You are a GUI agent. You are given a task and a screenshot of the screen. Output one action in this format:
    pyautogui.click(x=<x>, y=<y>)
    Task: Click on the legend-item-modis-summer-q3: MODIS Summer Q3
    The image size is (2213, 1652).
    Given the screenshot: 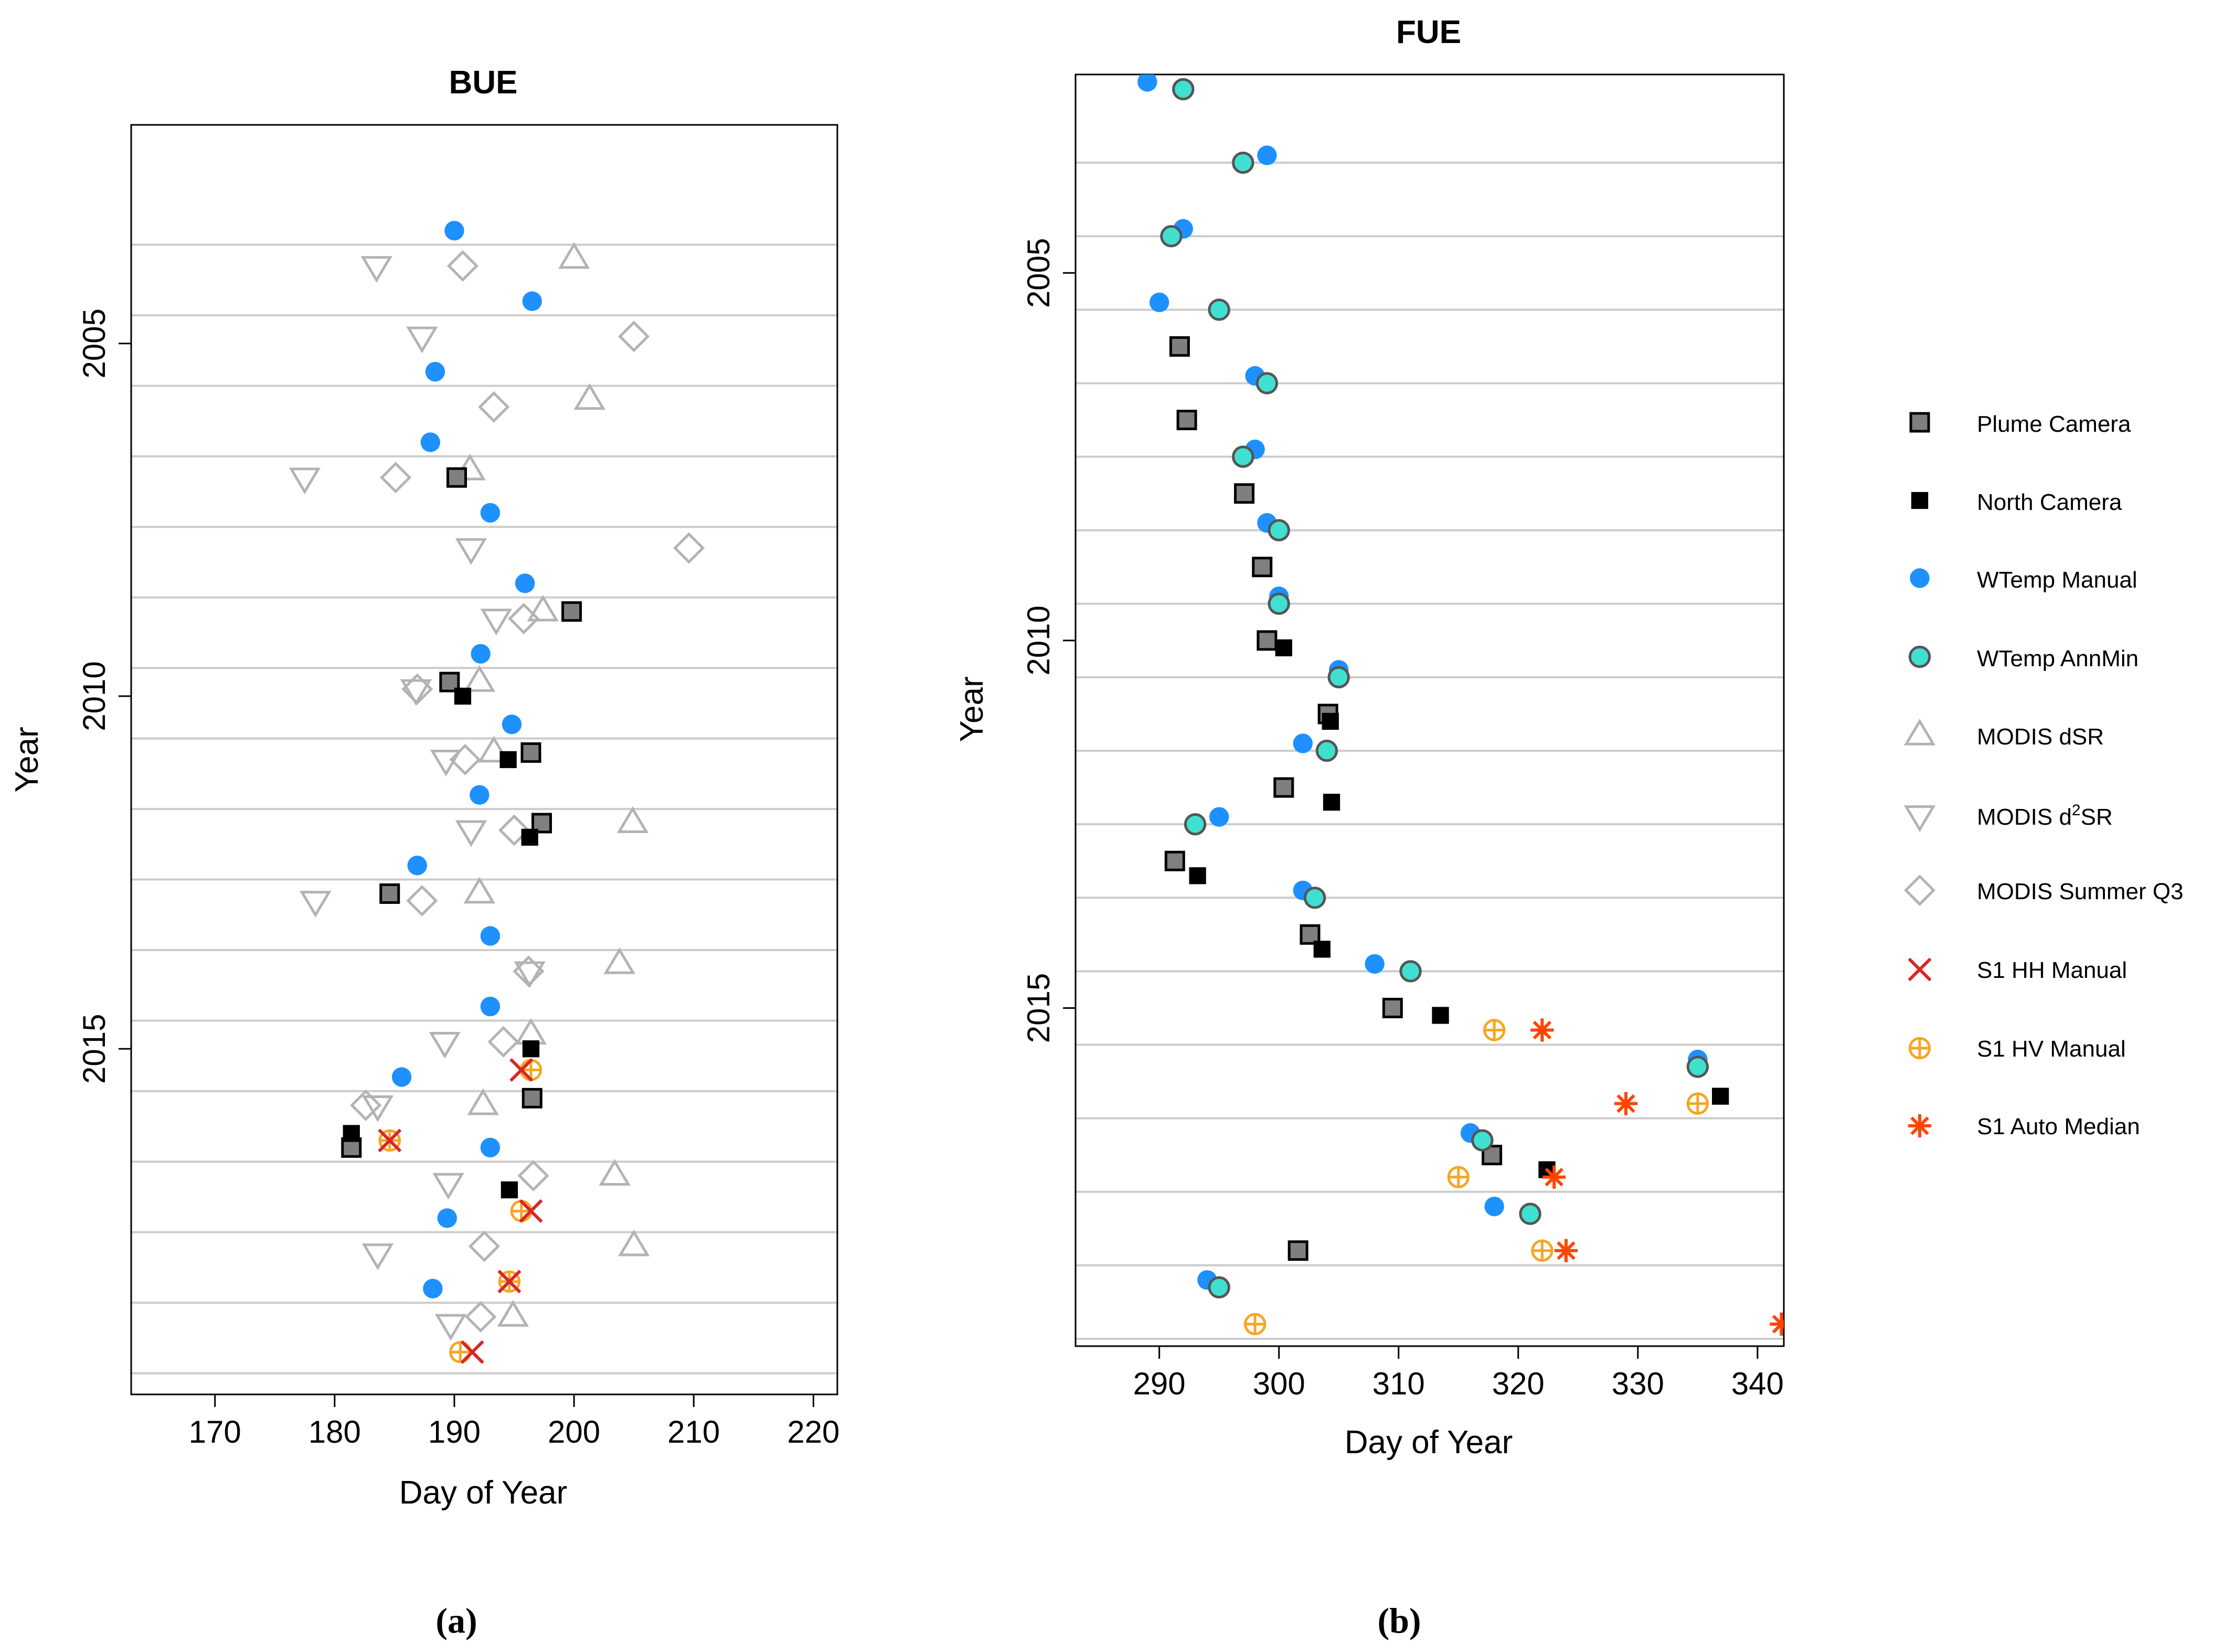 What is the action you would take?
    pyautogui.click(x=2043, y=890)
    